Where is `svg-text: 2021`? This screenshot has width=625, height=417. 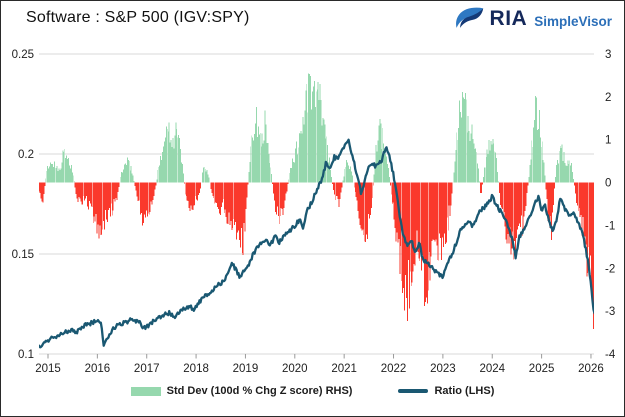
svg-text: 2021 is located at coordinates (344, 369).